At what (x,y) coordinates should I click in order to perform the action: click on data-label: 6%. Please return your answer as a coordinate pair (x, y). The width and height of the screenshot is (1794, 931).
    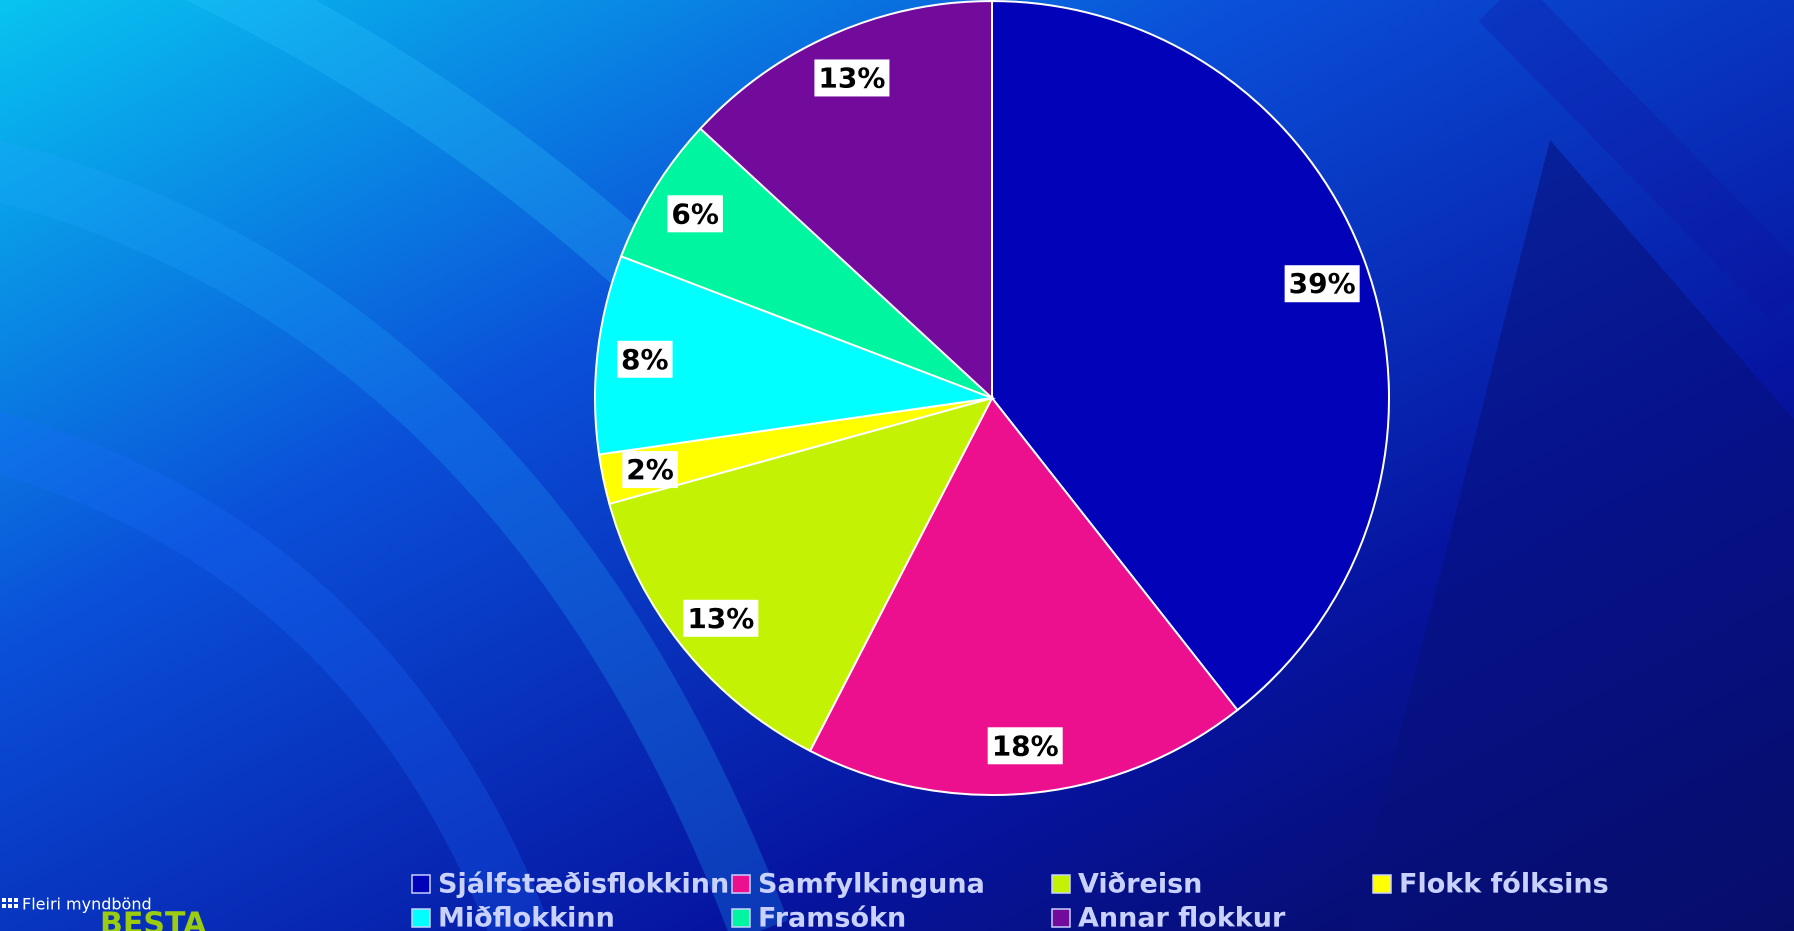
    Looking at the image, I should click on (695, 214).